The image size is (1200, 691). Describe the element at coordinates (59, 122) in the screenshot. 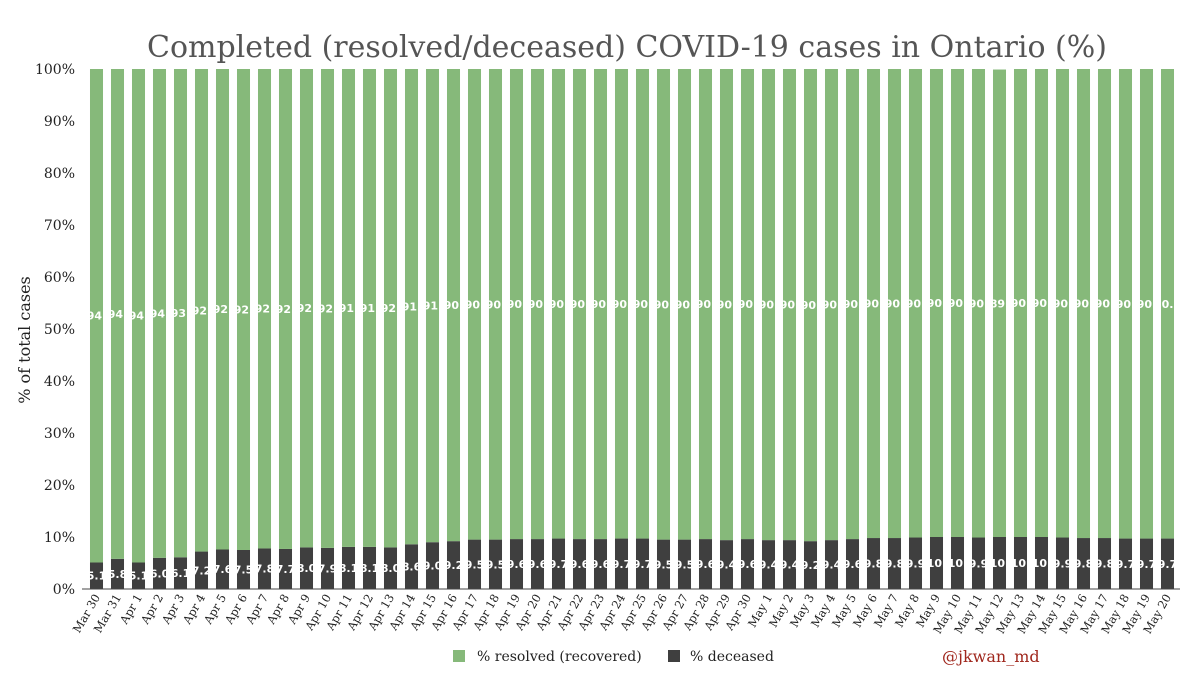

I see `y-tick-label: 90%` at that location.